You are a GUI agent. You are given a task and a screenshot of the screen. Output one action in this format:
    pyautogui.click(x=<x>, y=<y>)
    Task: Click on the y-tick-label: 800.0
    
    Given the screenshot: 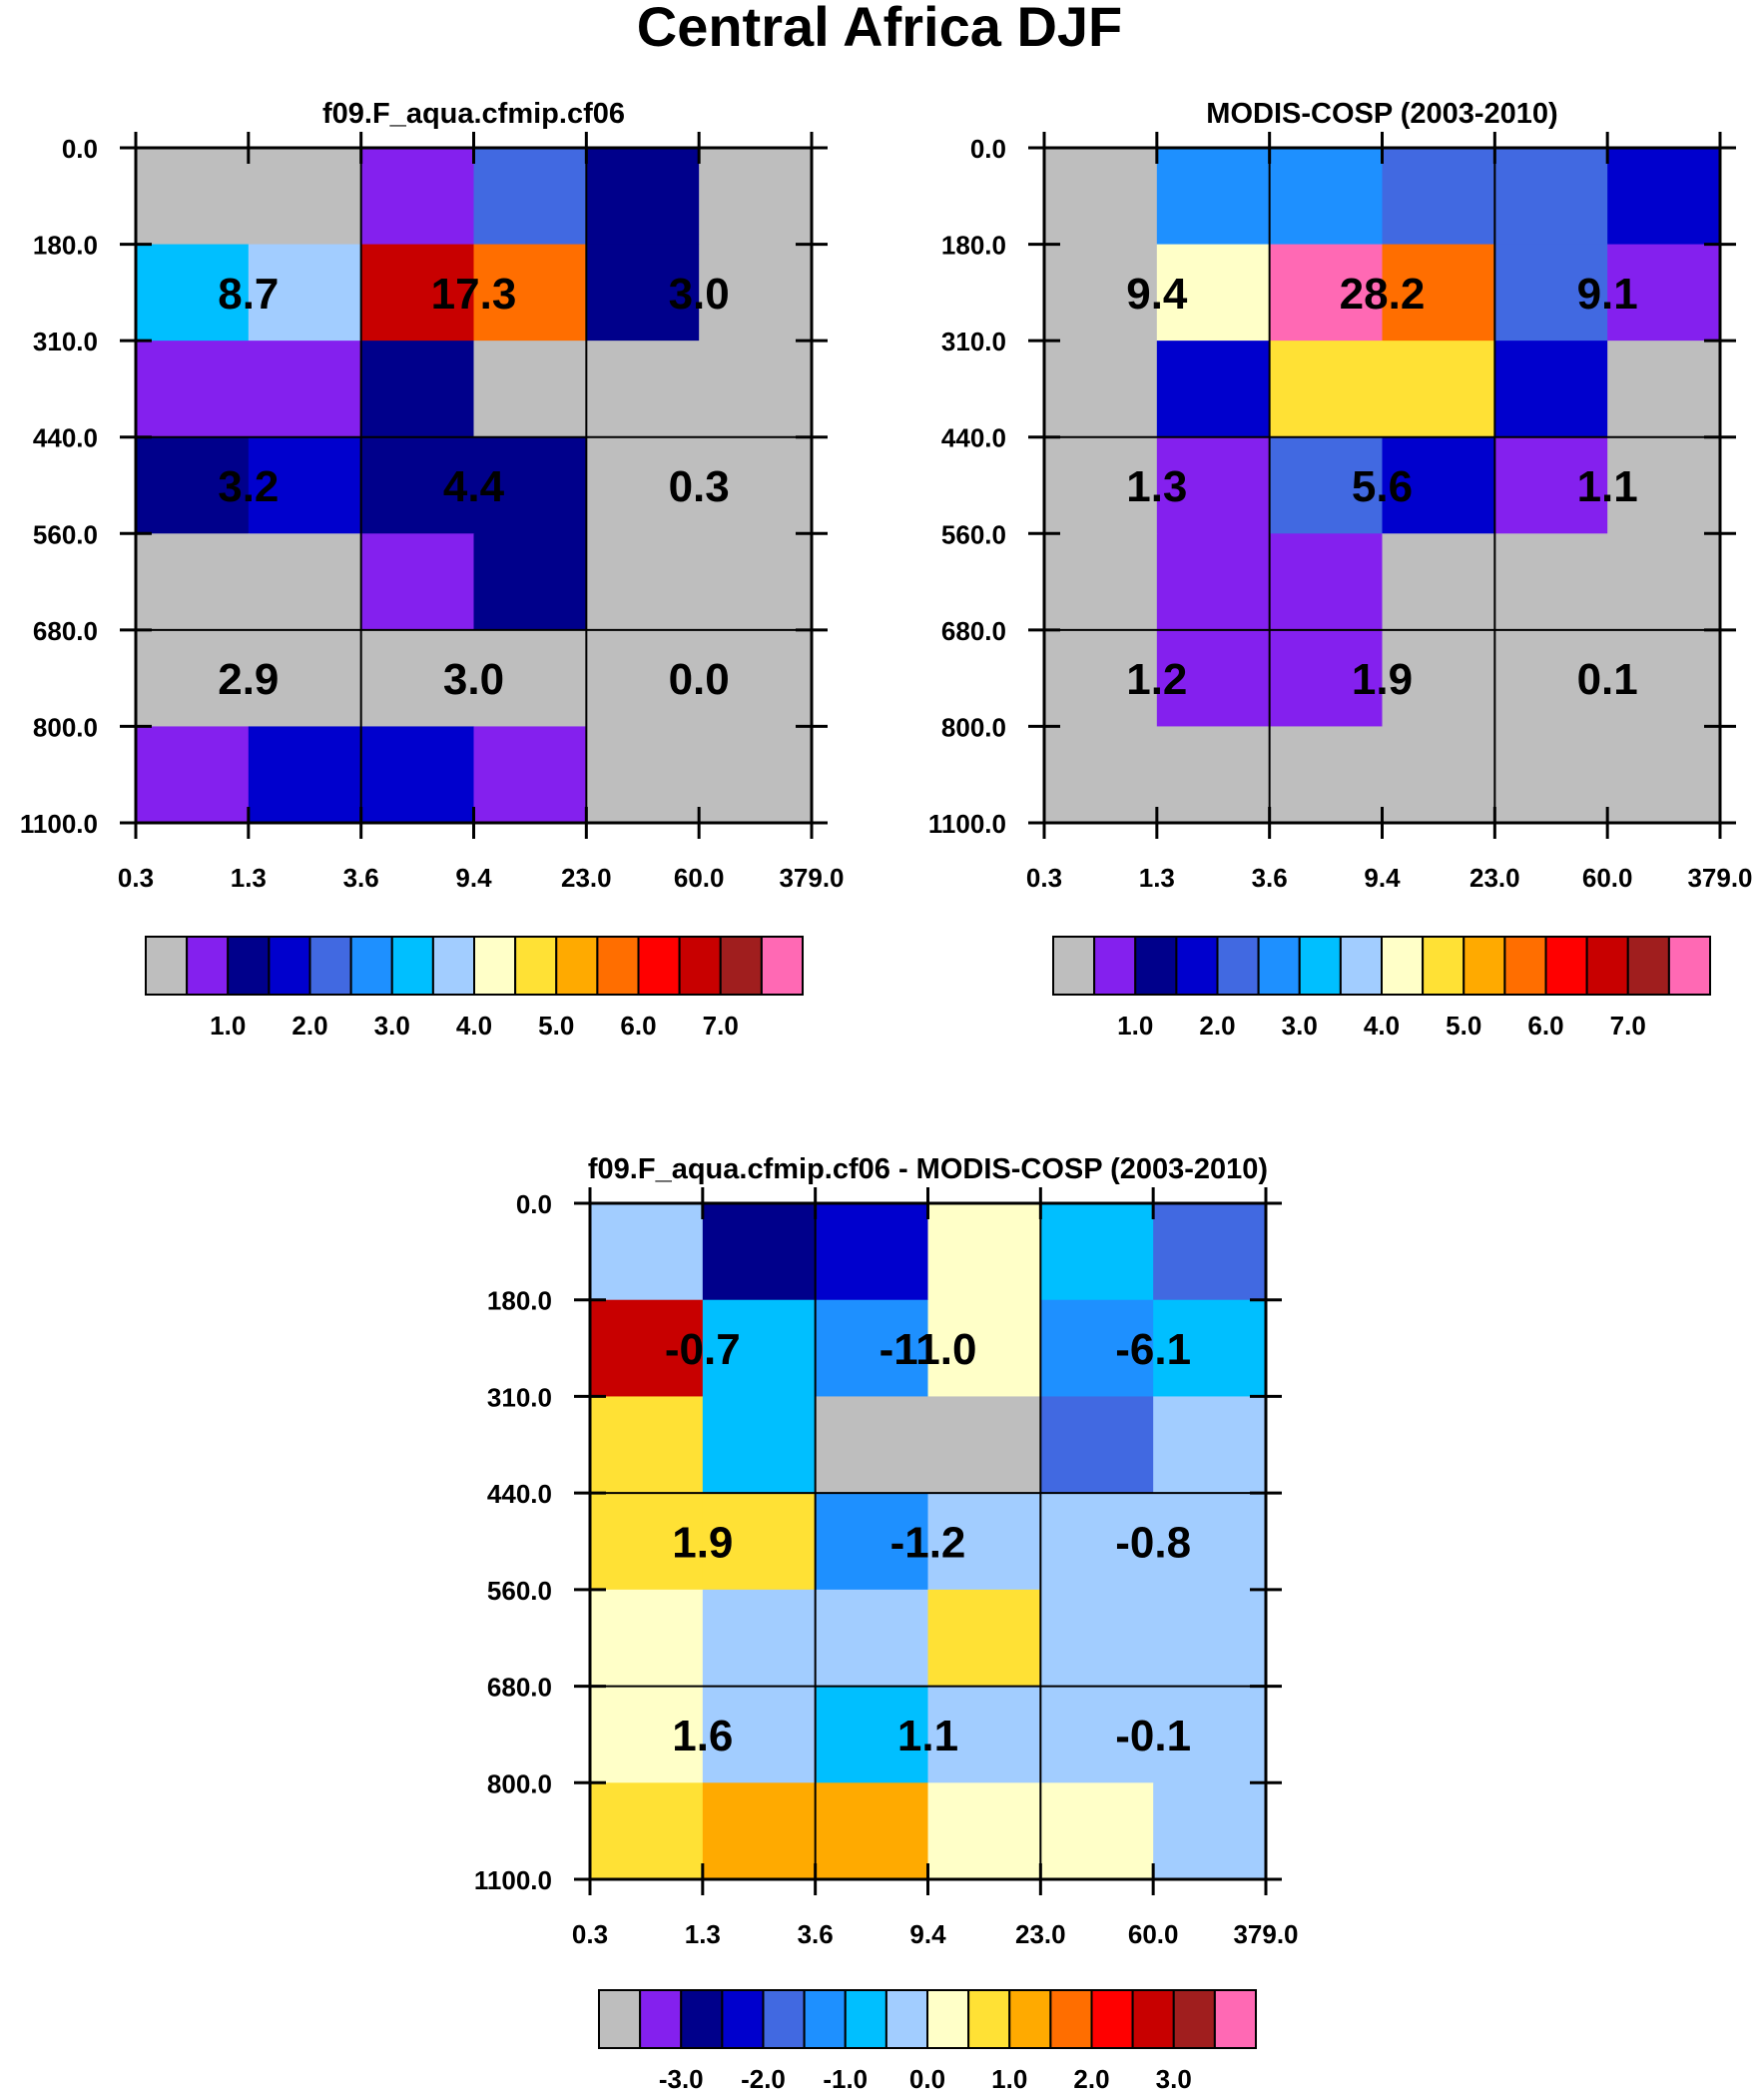 What is the action you would take?
    pyautogui.click(x=973, y=727)
    